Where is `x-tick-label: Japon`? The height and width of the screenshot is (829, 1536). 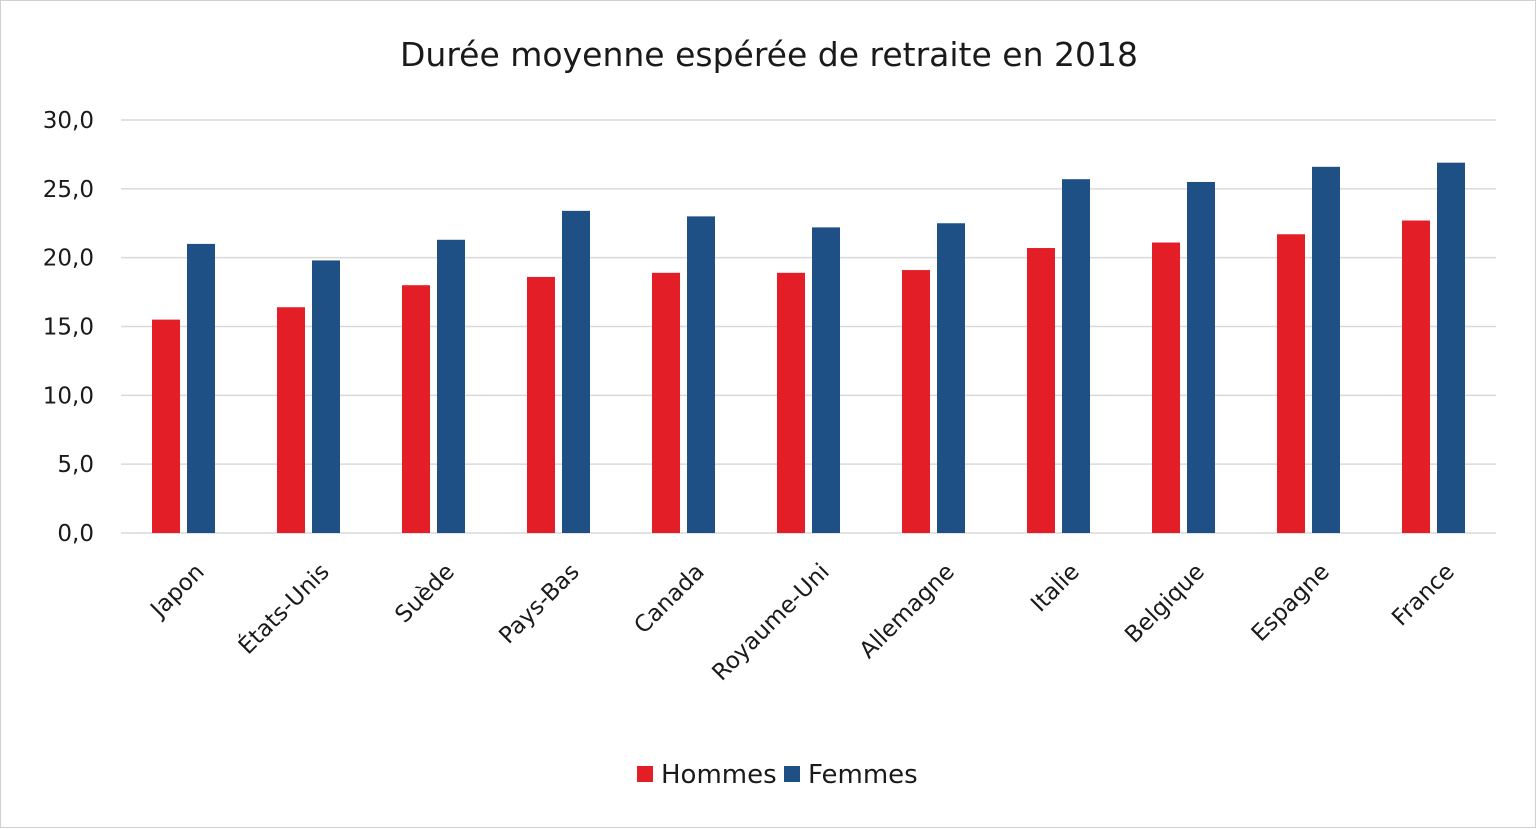 x-tick-label: Japon is located at coordinates (177, 591).